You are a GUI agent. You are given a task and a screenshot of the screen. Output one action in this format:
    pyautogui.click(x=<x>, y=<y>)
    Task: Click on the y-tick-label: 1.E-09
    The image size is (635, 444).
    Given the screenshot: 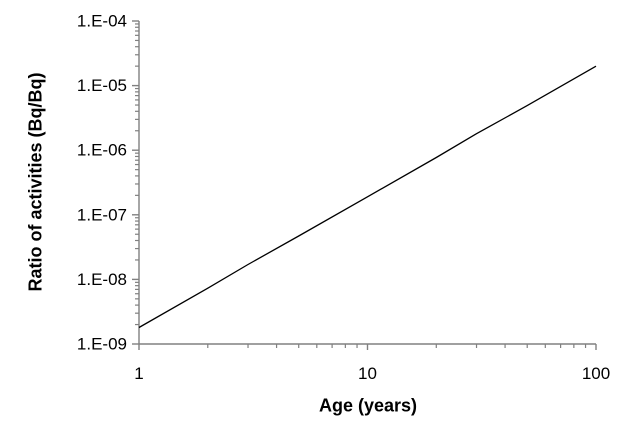 What is the action you would take?
    pyautogui.click(x=102, y=344)
    